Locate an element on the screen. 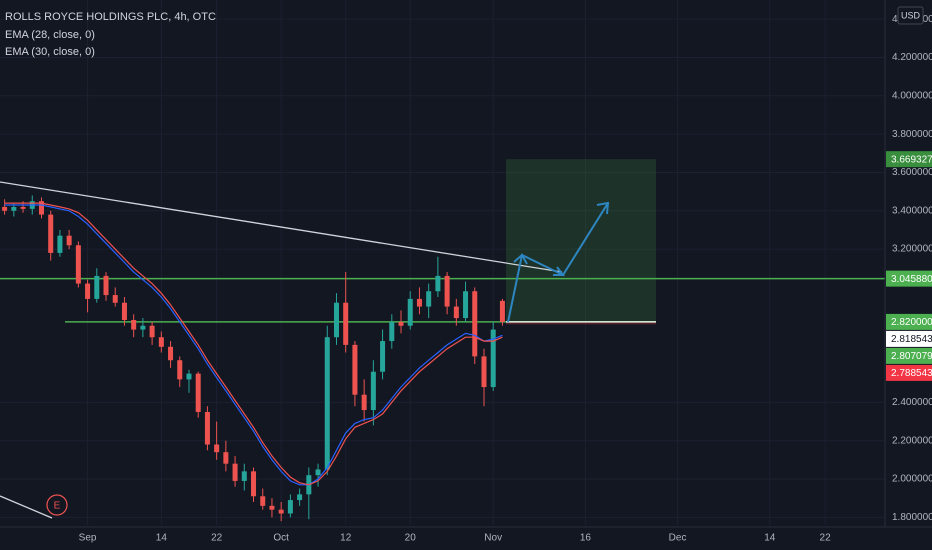 The image size is (932, 550). y-tick-label: 4.200000 is located at coordinates (912, 57).